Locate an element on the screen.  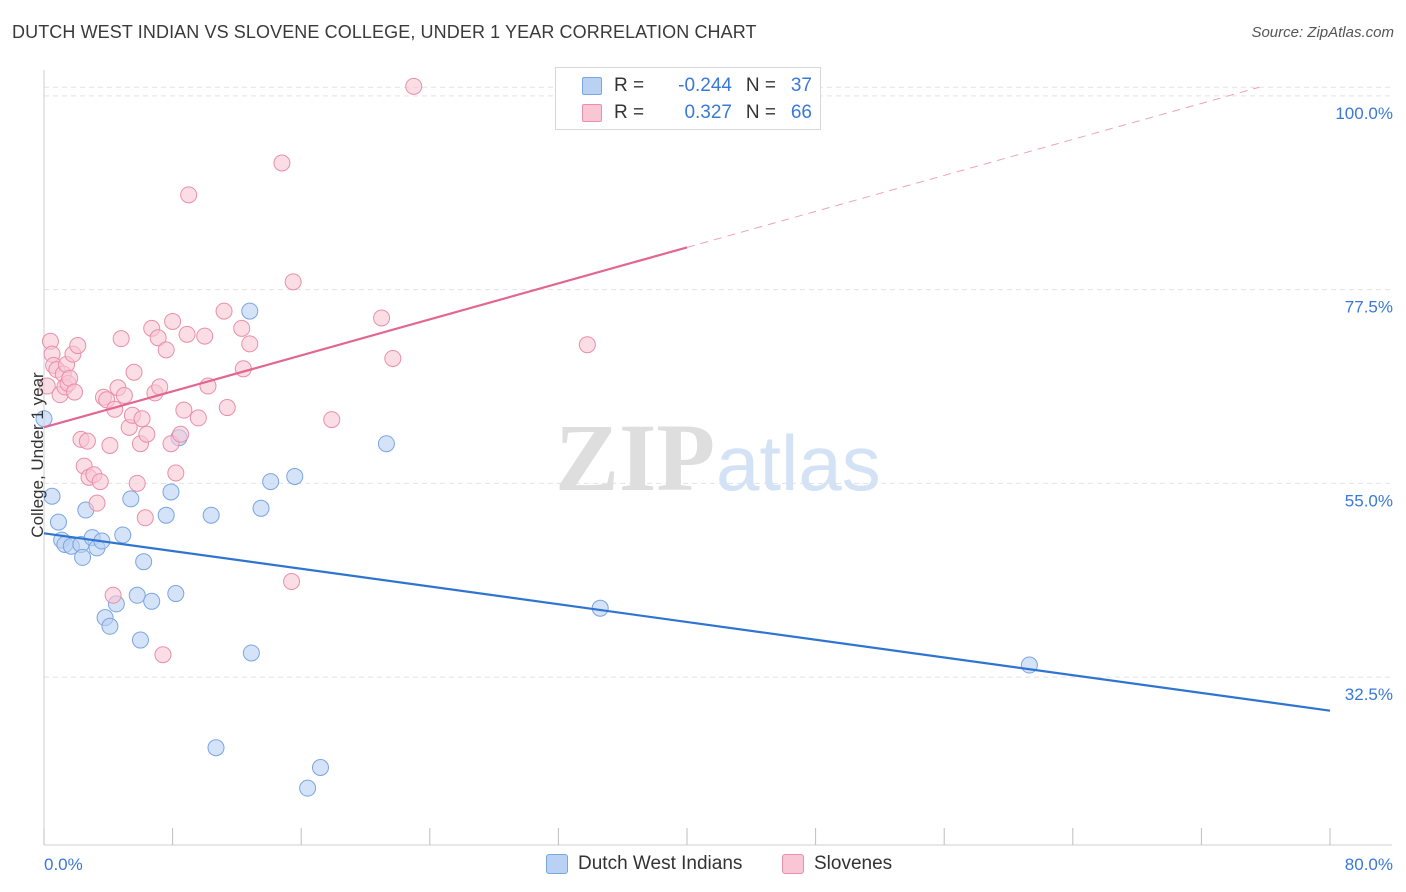
bottom-legend-swatch-blue is located at coordinates (557, 864).